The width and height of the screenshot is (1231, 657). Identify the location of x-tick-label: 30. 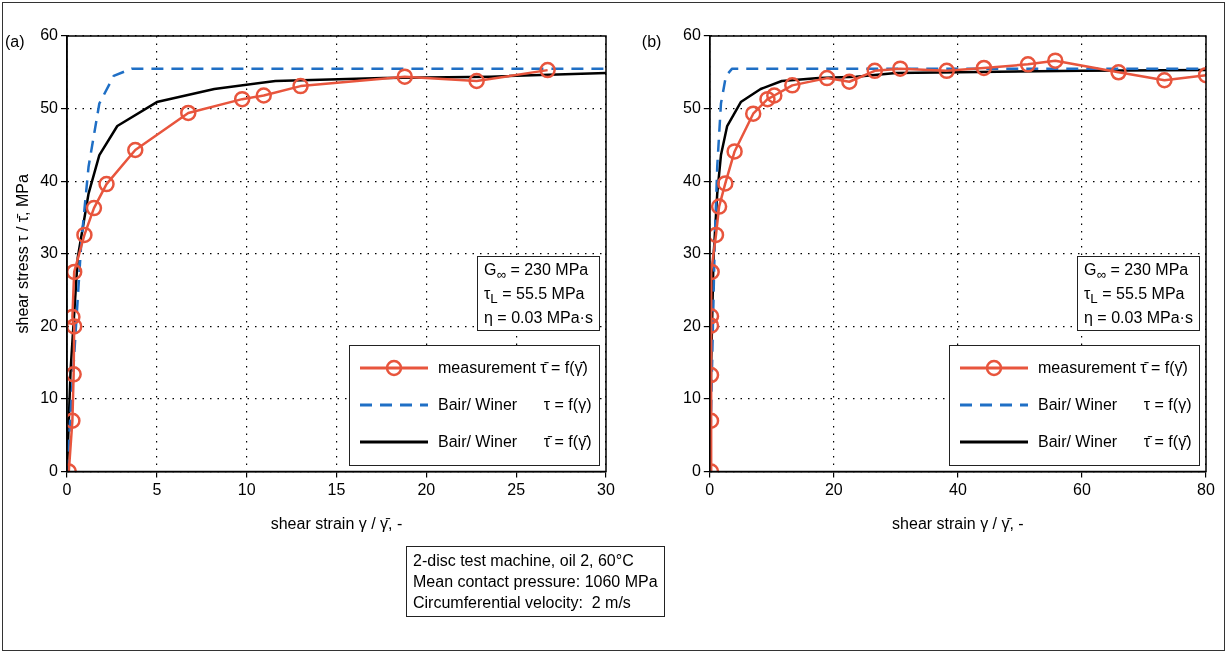
(606, 489).